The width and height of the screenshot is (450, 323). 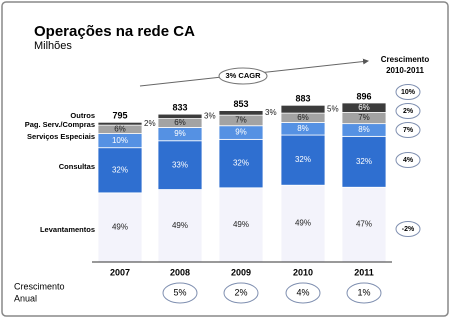 I want to click on x-tick-label: 2008, so click(x=180, y=272).